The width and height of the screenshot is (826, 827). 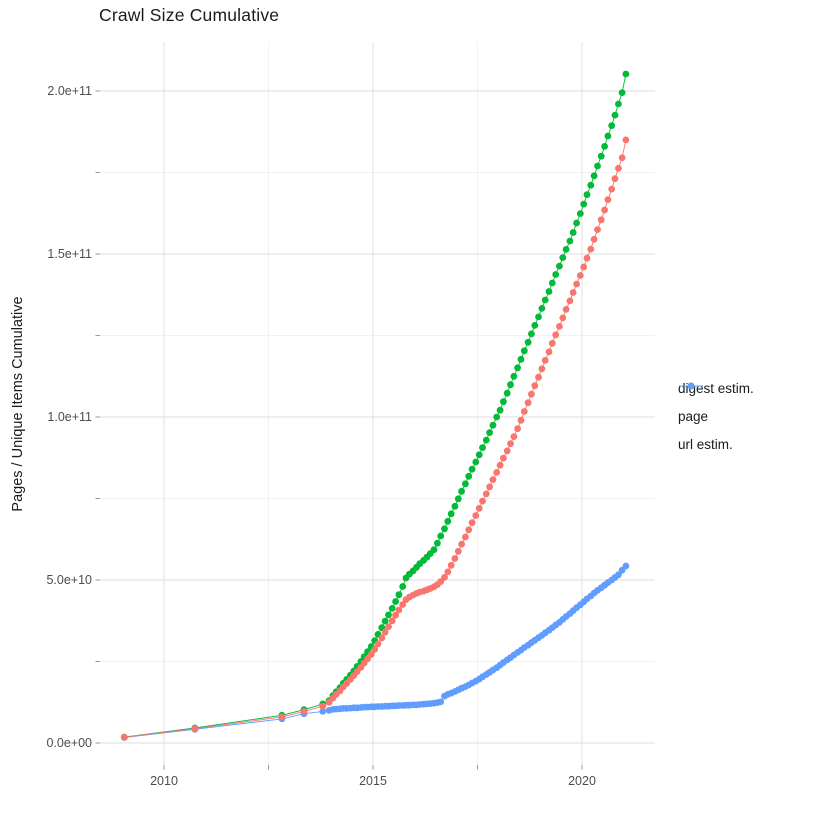 I want to click on x-tick-label-2020: 2020, so click(x=582, y=781).